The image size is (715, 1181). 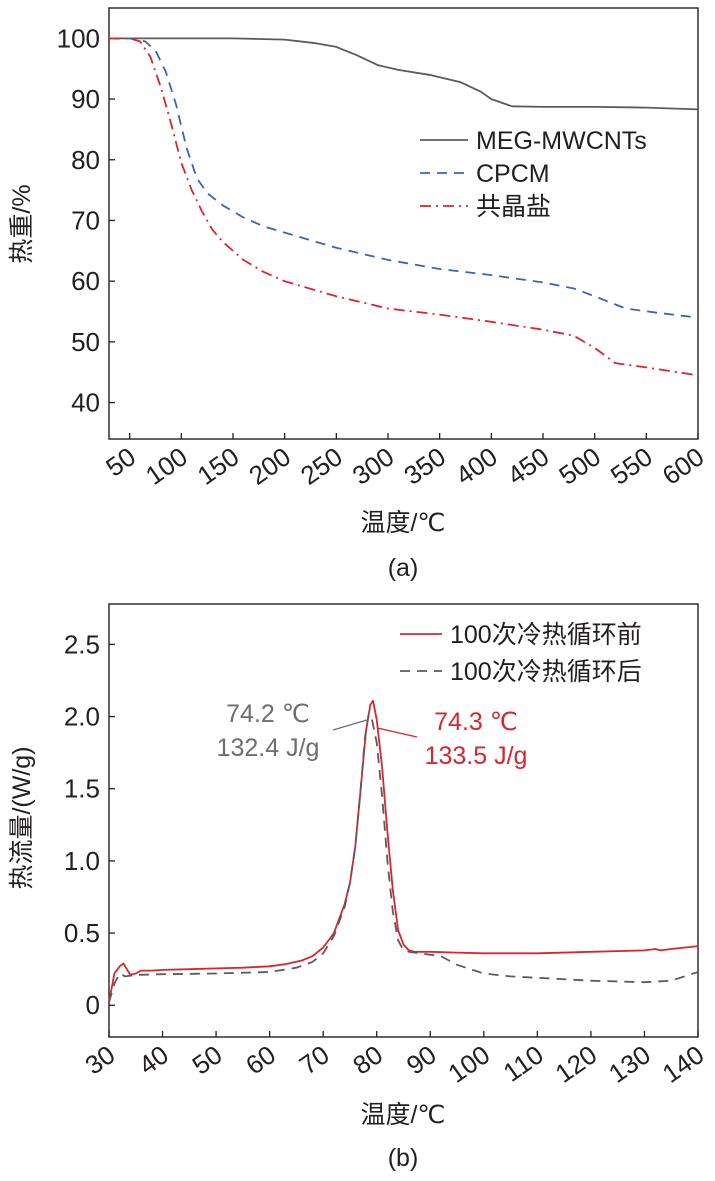 I want to click on x-tick-label: 300, so click(x=373, y=465).